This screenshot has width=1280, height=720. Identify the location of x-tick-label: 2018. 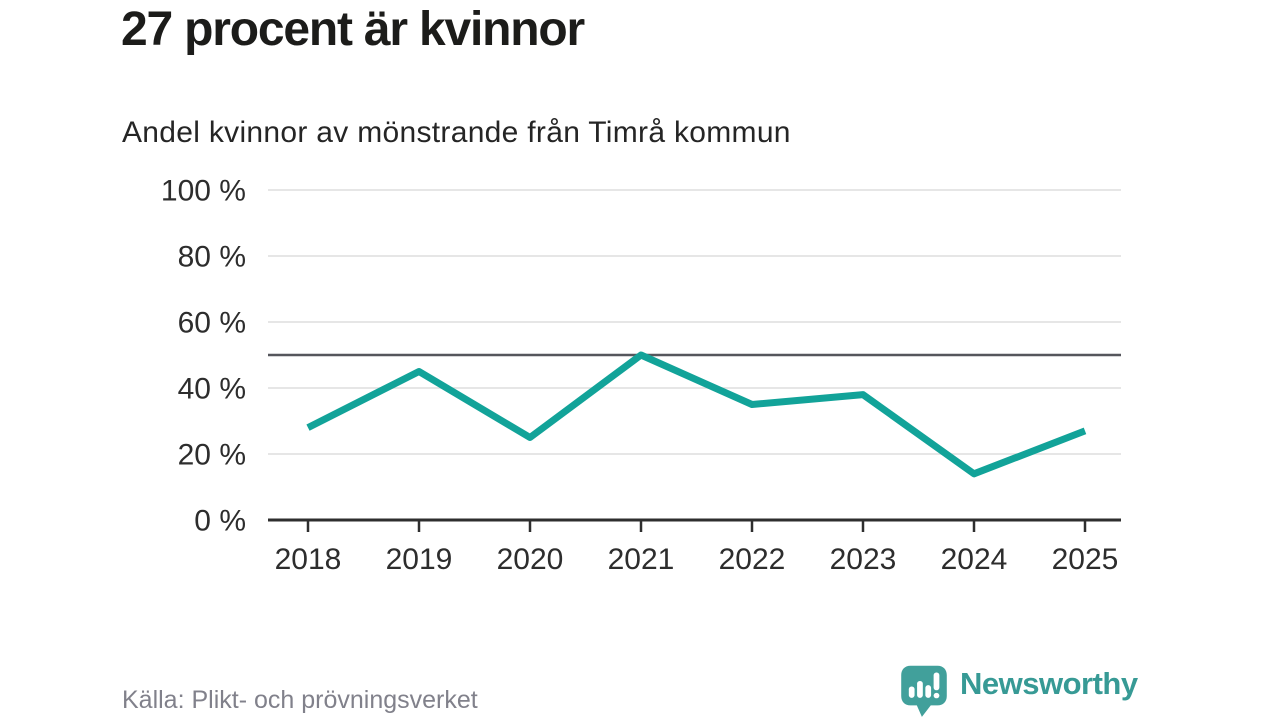
(308, 559).